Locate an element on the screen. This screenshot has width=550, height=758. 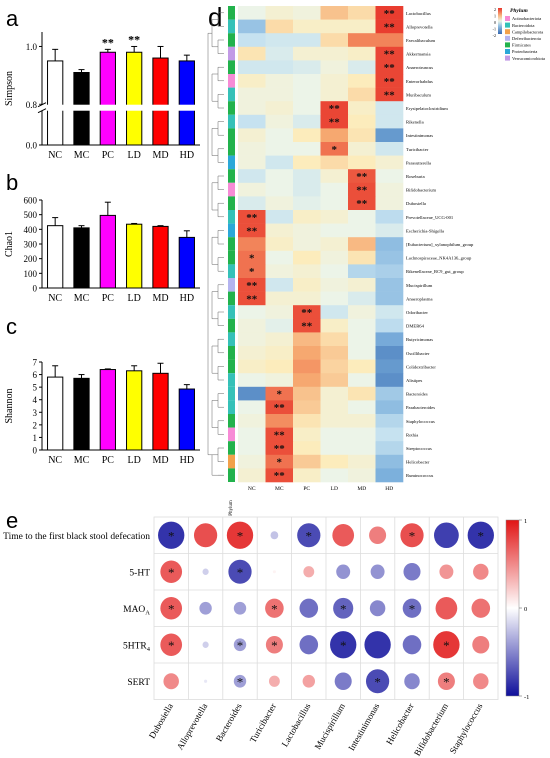
column-label: Turicibacter is located at coordinates (263, 722).